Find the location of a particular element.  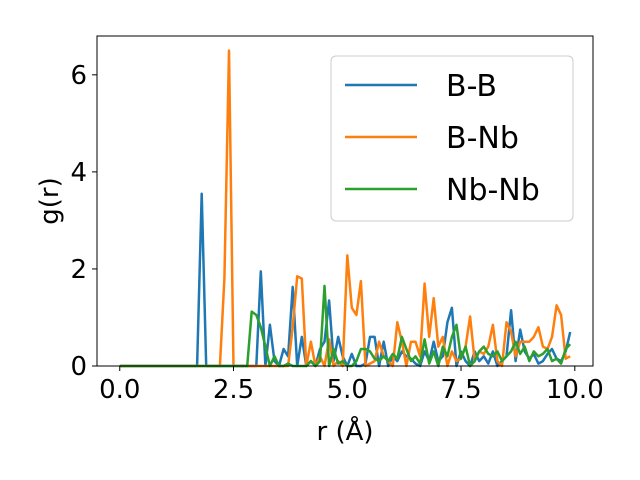

y-tick-label: 4 is located at coordinates (78, 173).